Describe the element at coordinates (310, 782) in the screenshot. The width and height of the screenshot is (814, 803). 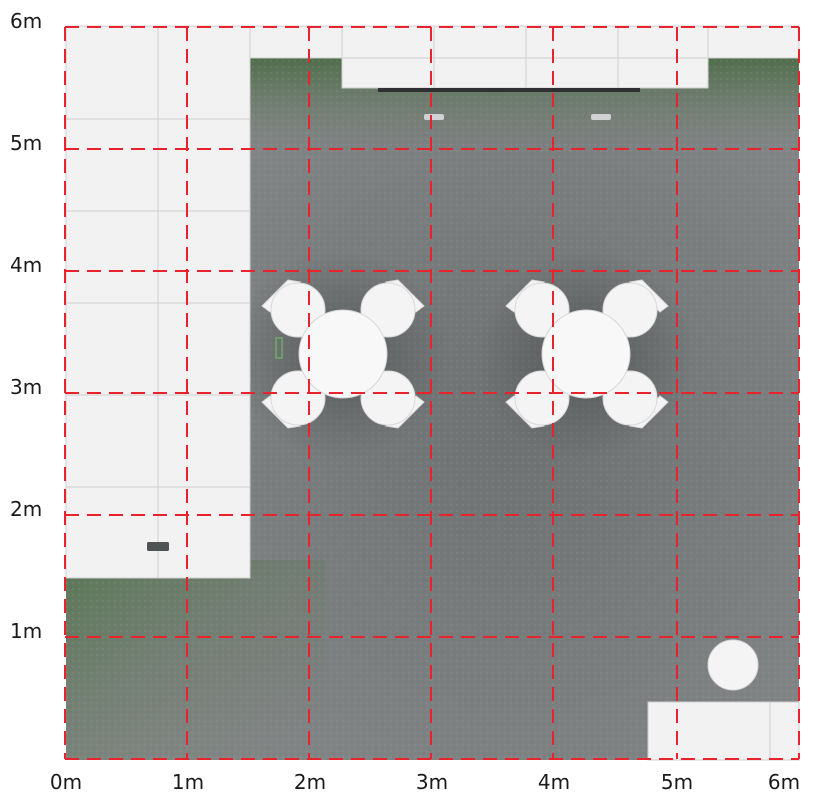
I see `x-axis-label-2m: 2m` at that location.